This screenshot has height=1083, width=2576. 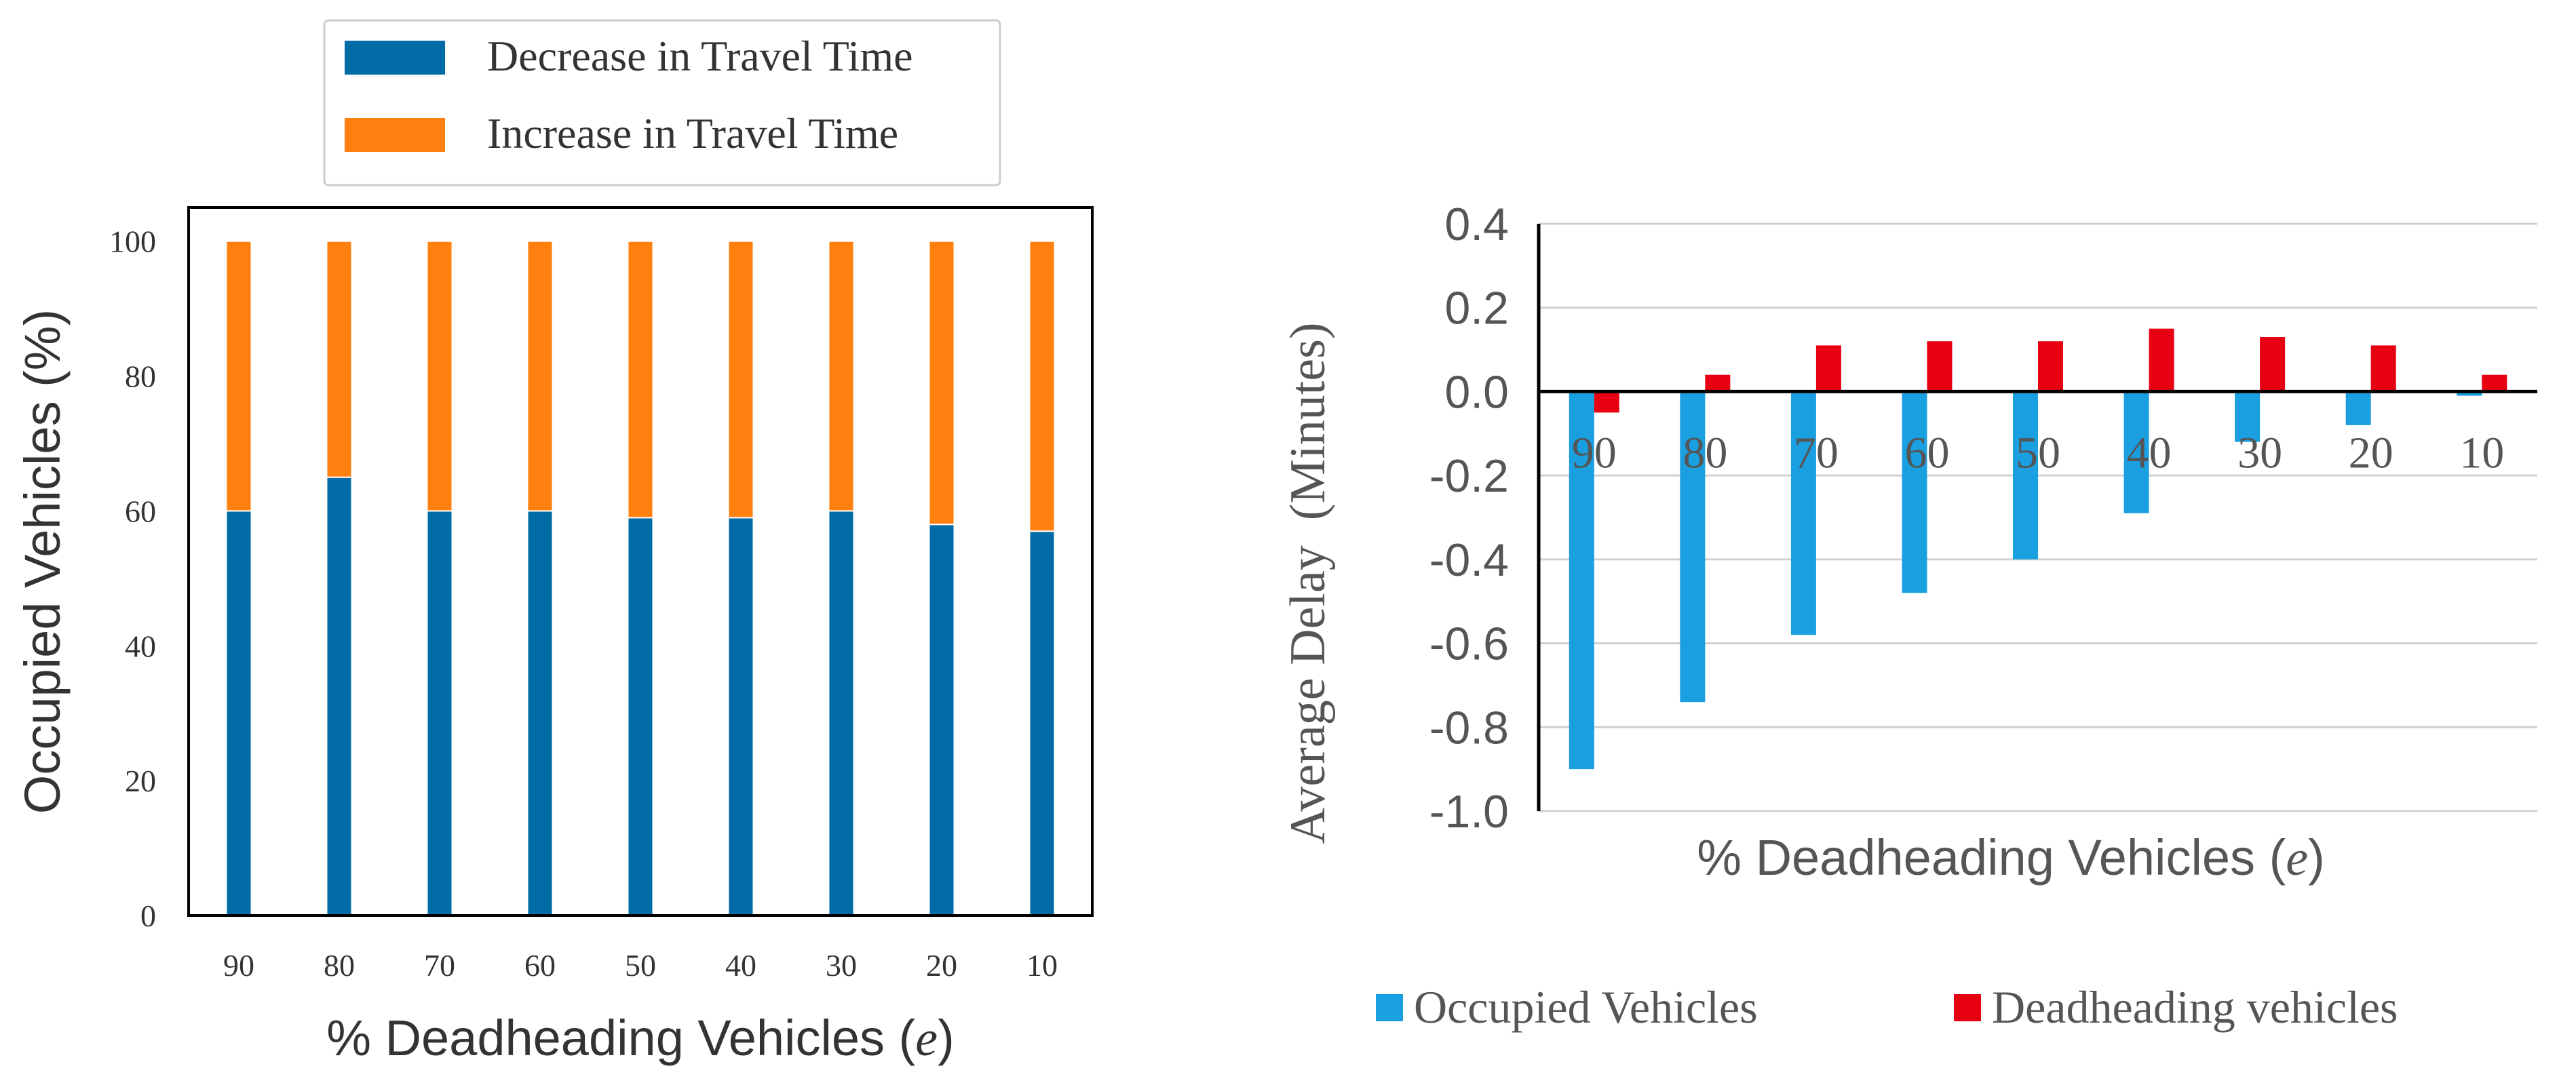 I want to click on bar-90-increase, so click(x=238, y=376).